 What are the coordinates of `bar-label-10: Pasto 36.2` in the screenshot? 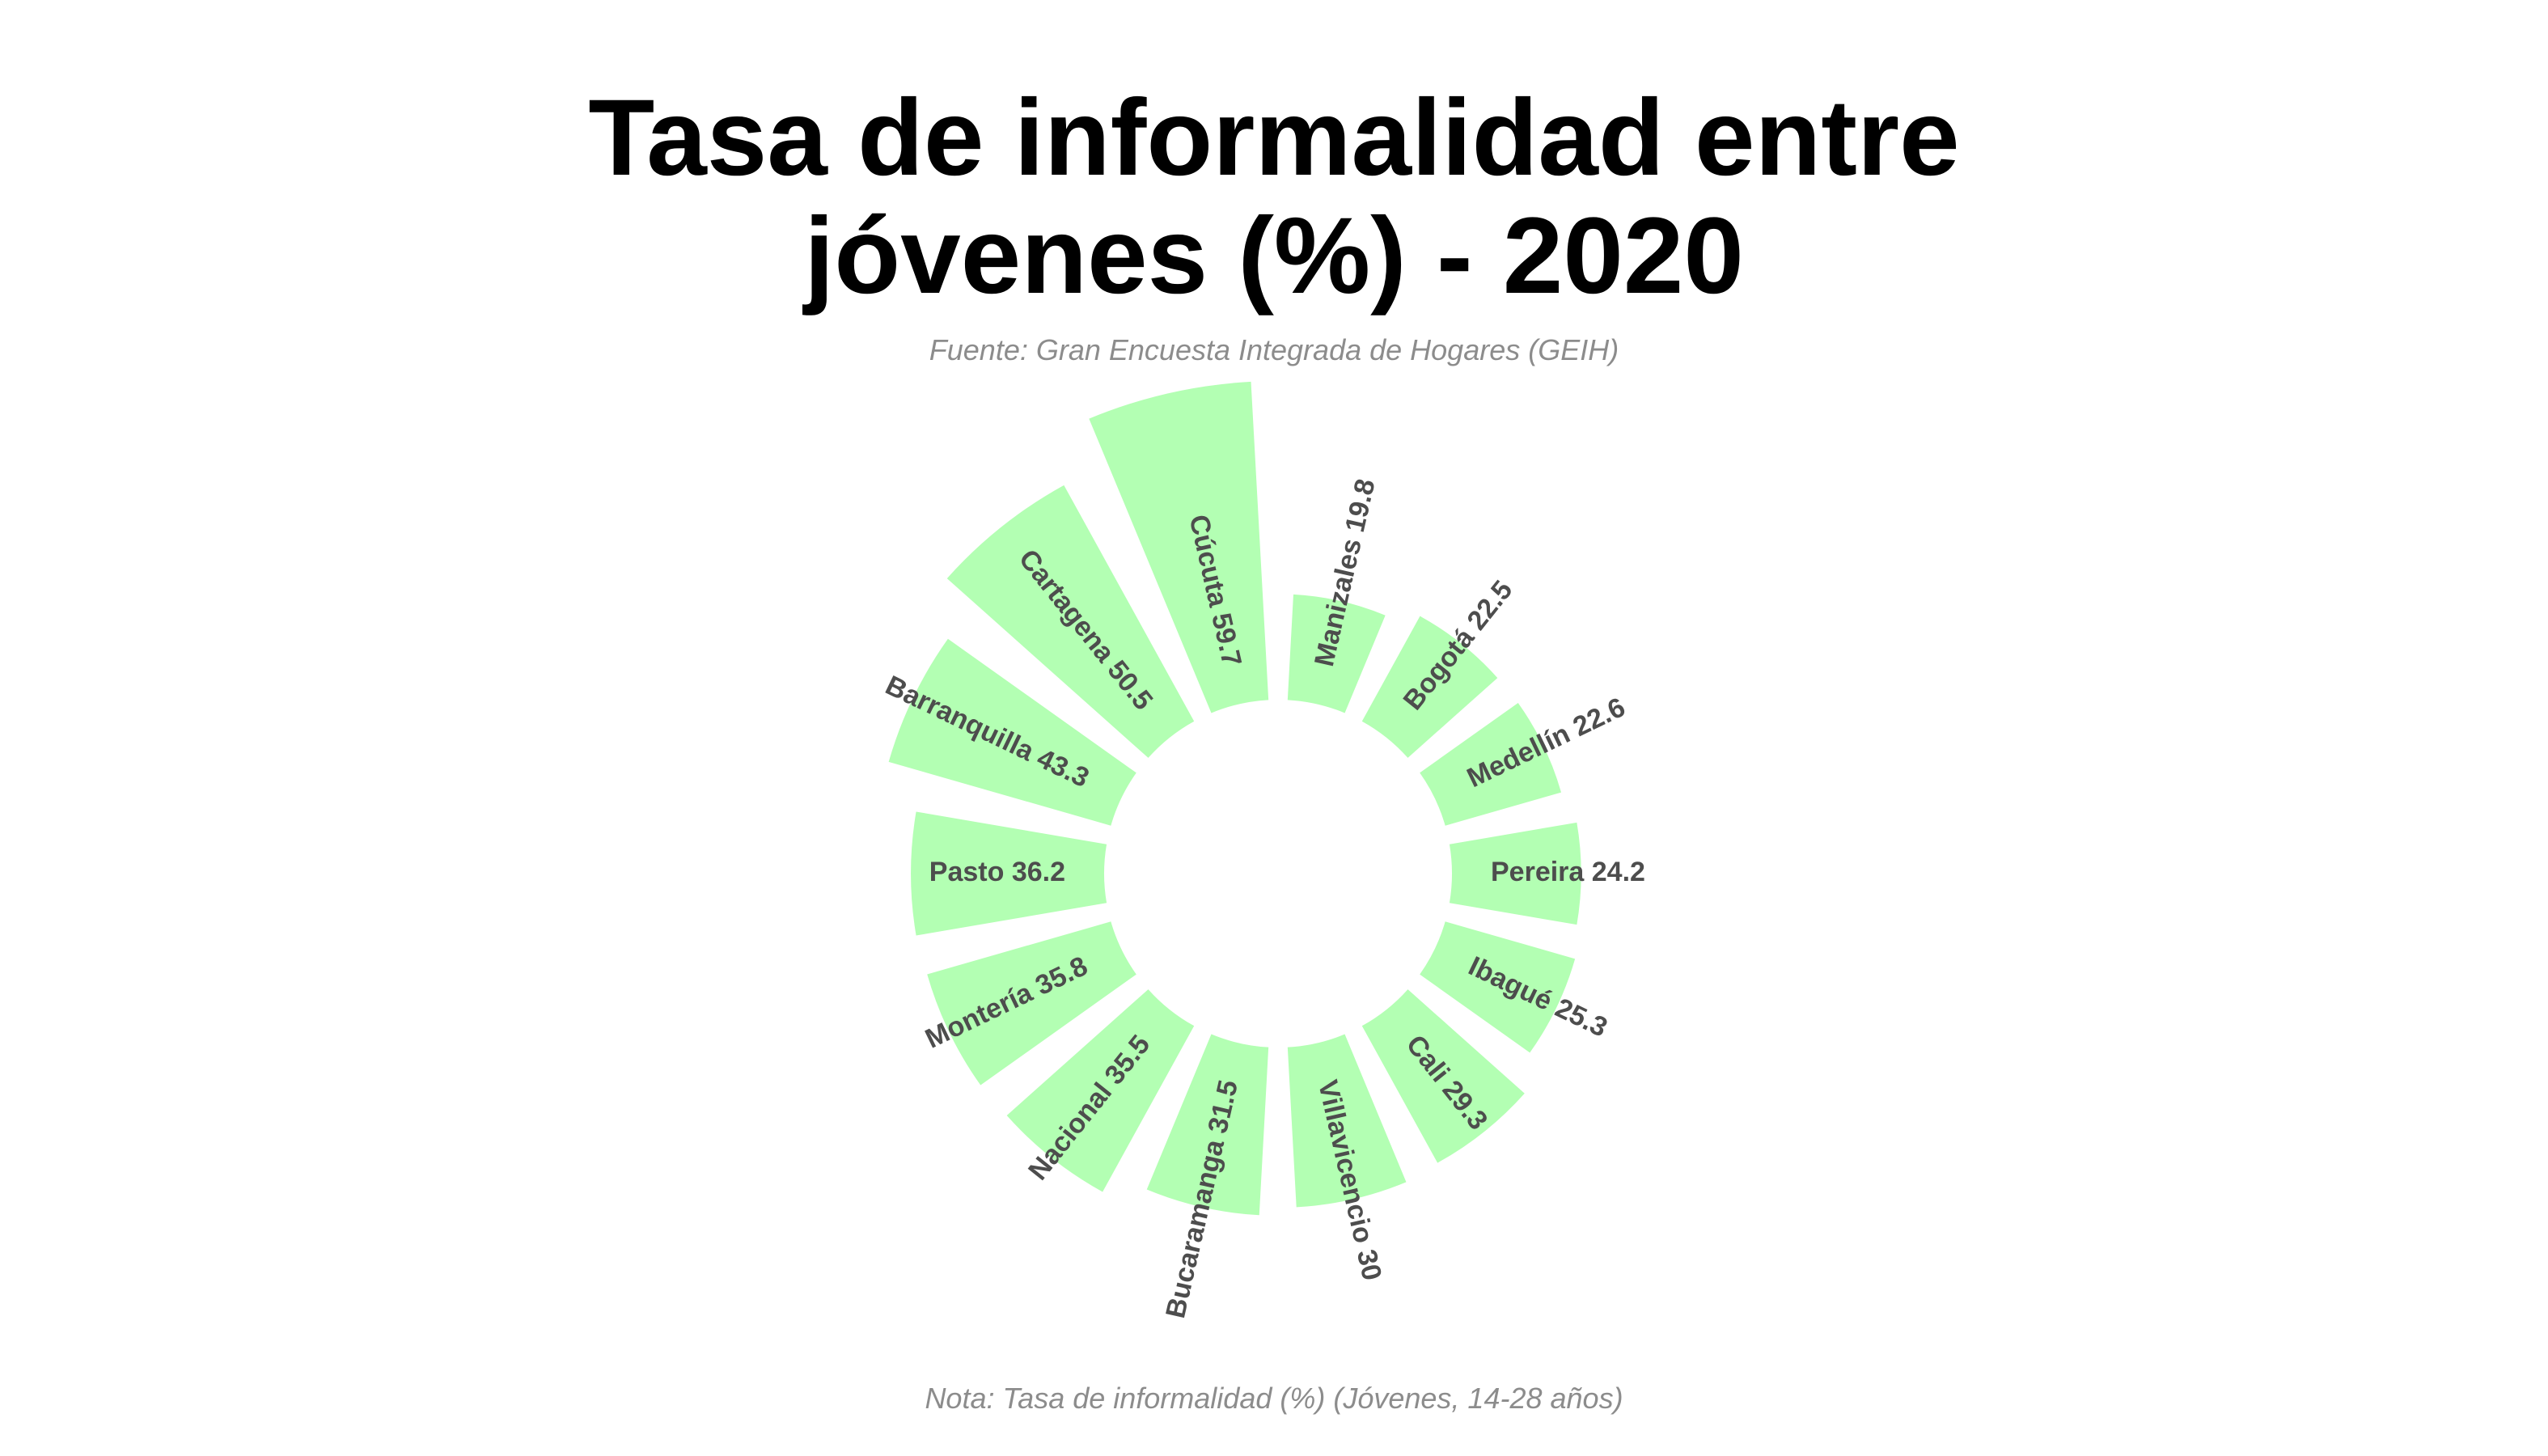 It's located at (997, 872).